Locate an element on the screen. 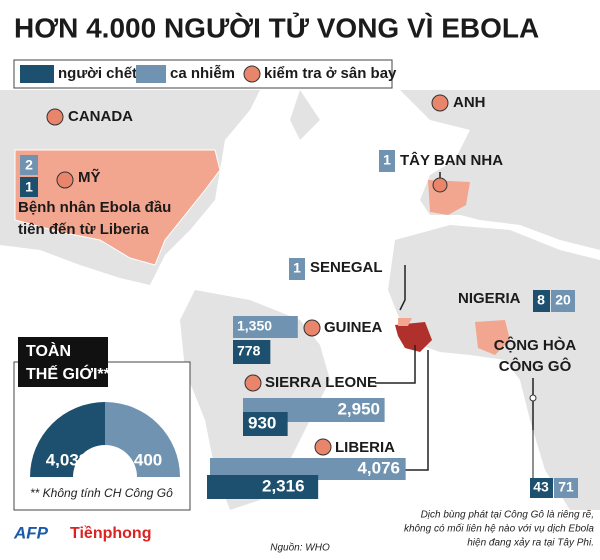 Image resolution: width=600 pixels, height=560 pixels. senegal is located at coordinates (405, 322).